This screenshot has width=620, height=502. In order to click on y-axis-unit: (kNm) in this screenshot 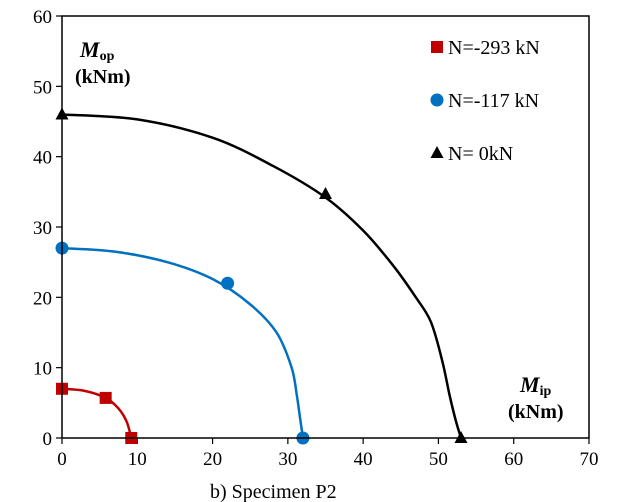, I will do `click(103, 77)`.